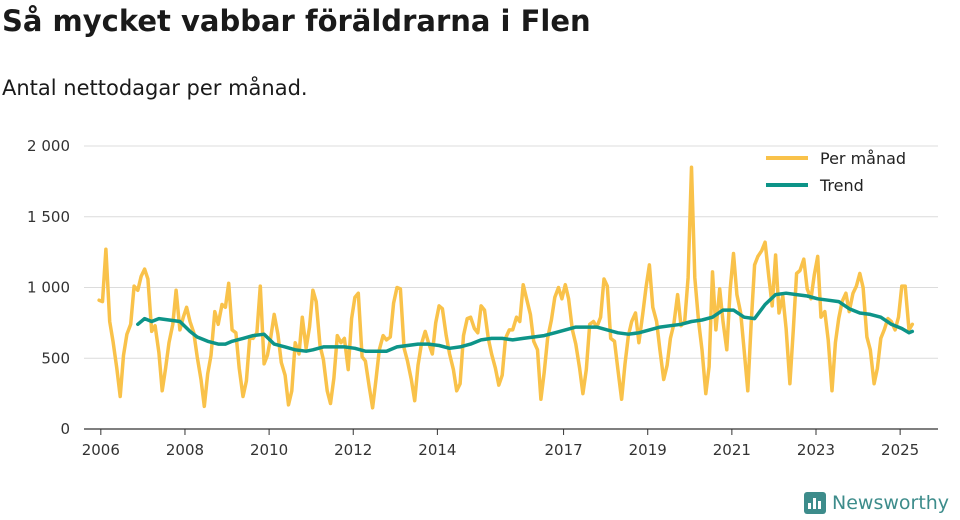 The image size is (960, 520). What do you see at coordinates (563, 450) in the screenshot?
I see `x-tick-label: 2017` at bounding box center [563, 450].